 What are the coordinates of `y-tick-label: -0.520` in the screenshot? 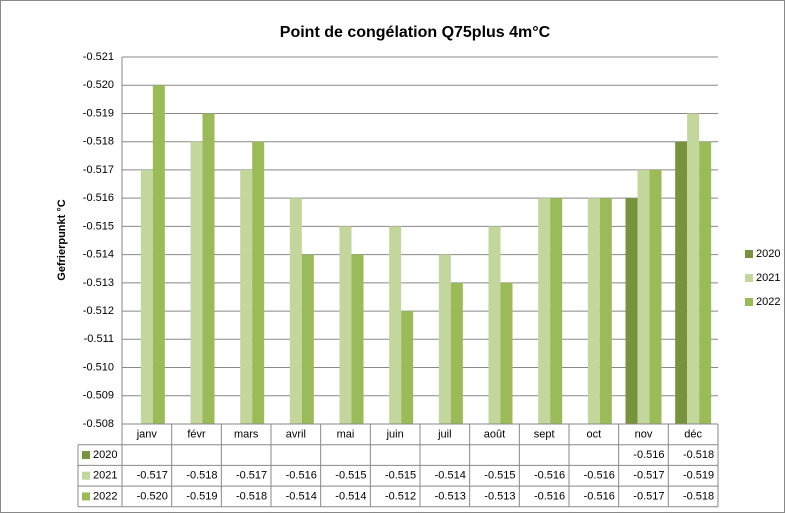 It's located at (98, 85).